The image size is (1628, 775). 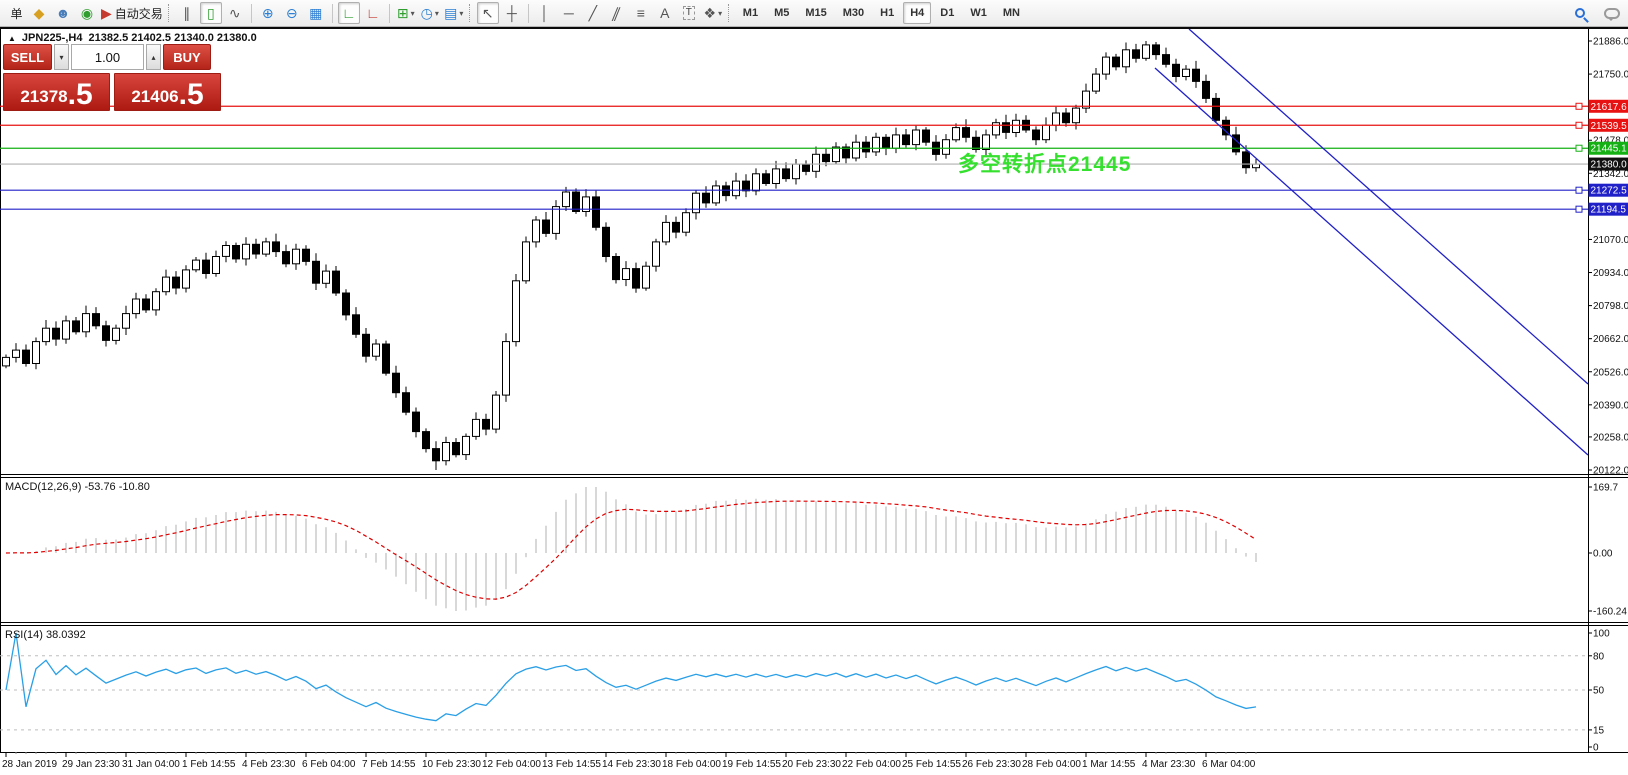 What do you see at coordinates (887, 13) in the screenshot?
I see `timeframe-button-h1: H1` at bounding box center [887, 13].